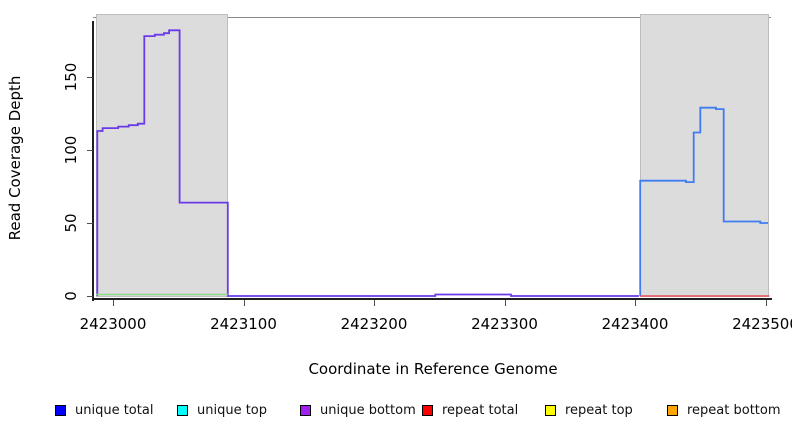 The height and width of the screenshot is (432, 792). Describe the element at coordinates (433, 369) in the screenshot. I see `x-axis-title: Coordinate in Reference Genome` at that location.